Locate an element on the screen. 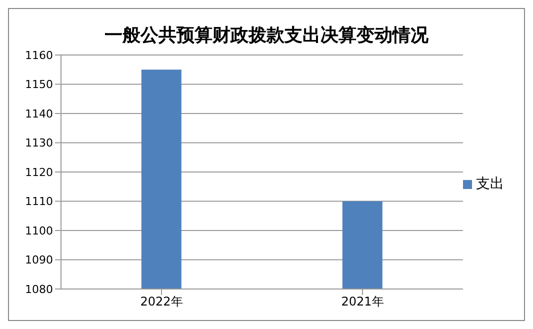 The image size is (533, 329). y-tick-label: 1080 is located at coordinates (39, 289).